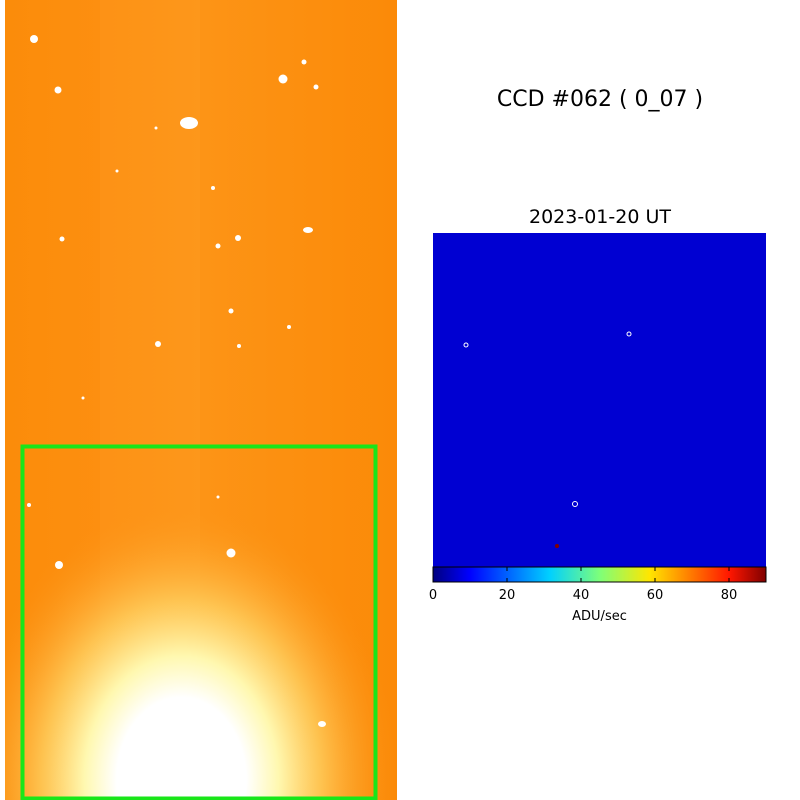 This screenshot has height=800, width=800. I want to click on colorbar-tick-label: 40, so click(581, 595).